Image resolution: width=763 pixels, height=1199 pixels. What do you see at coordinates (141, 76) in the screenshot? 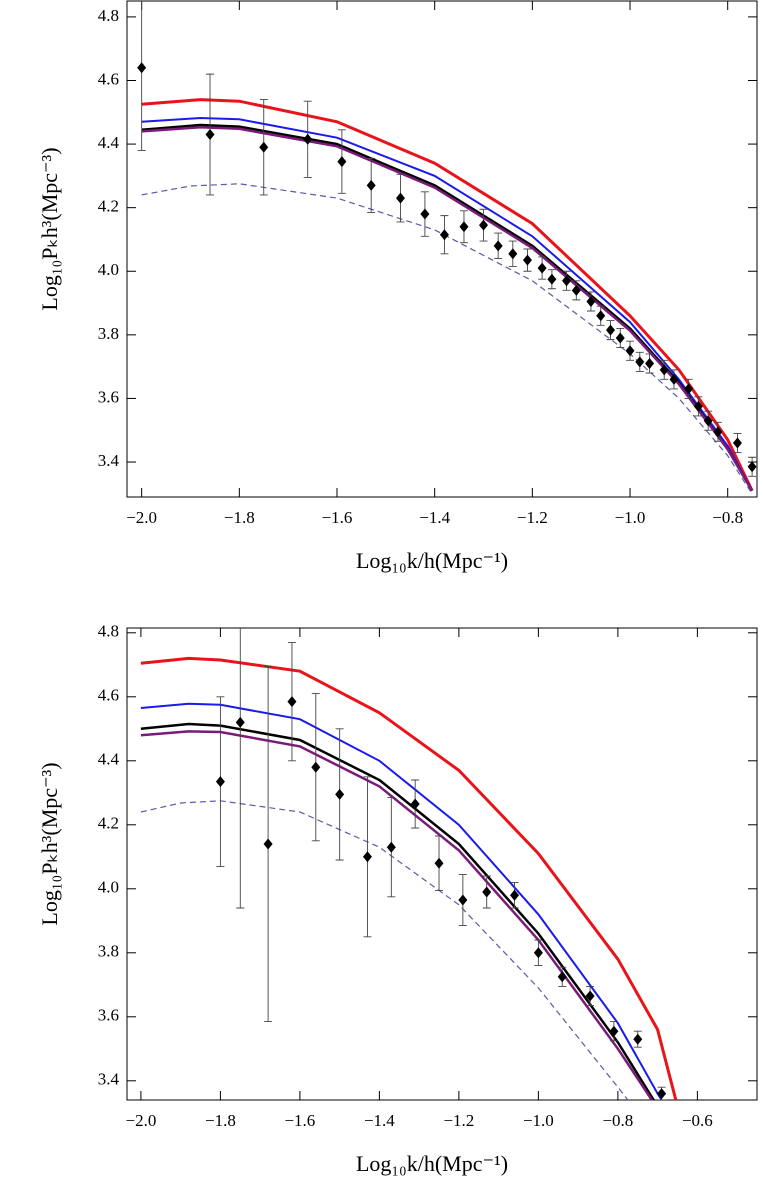
I see `error-bar` at bounding box center [141, 76].